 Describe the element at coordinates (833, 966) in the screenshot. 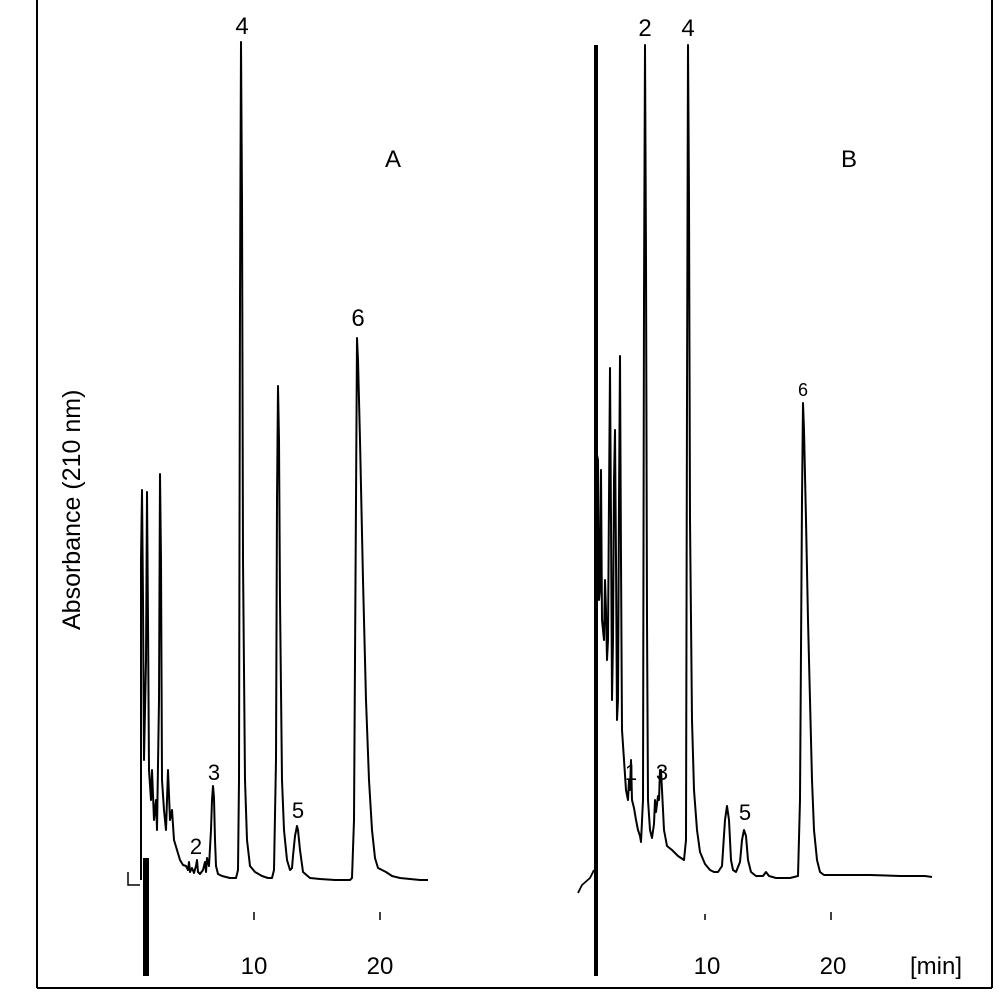

I see `panel-b-tick-label-20: 20` at that location.